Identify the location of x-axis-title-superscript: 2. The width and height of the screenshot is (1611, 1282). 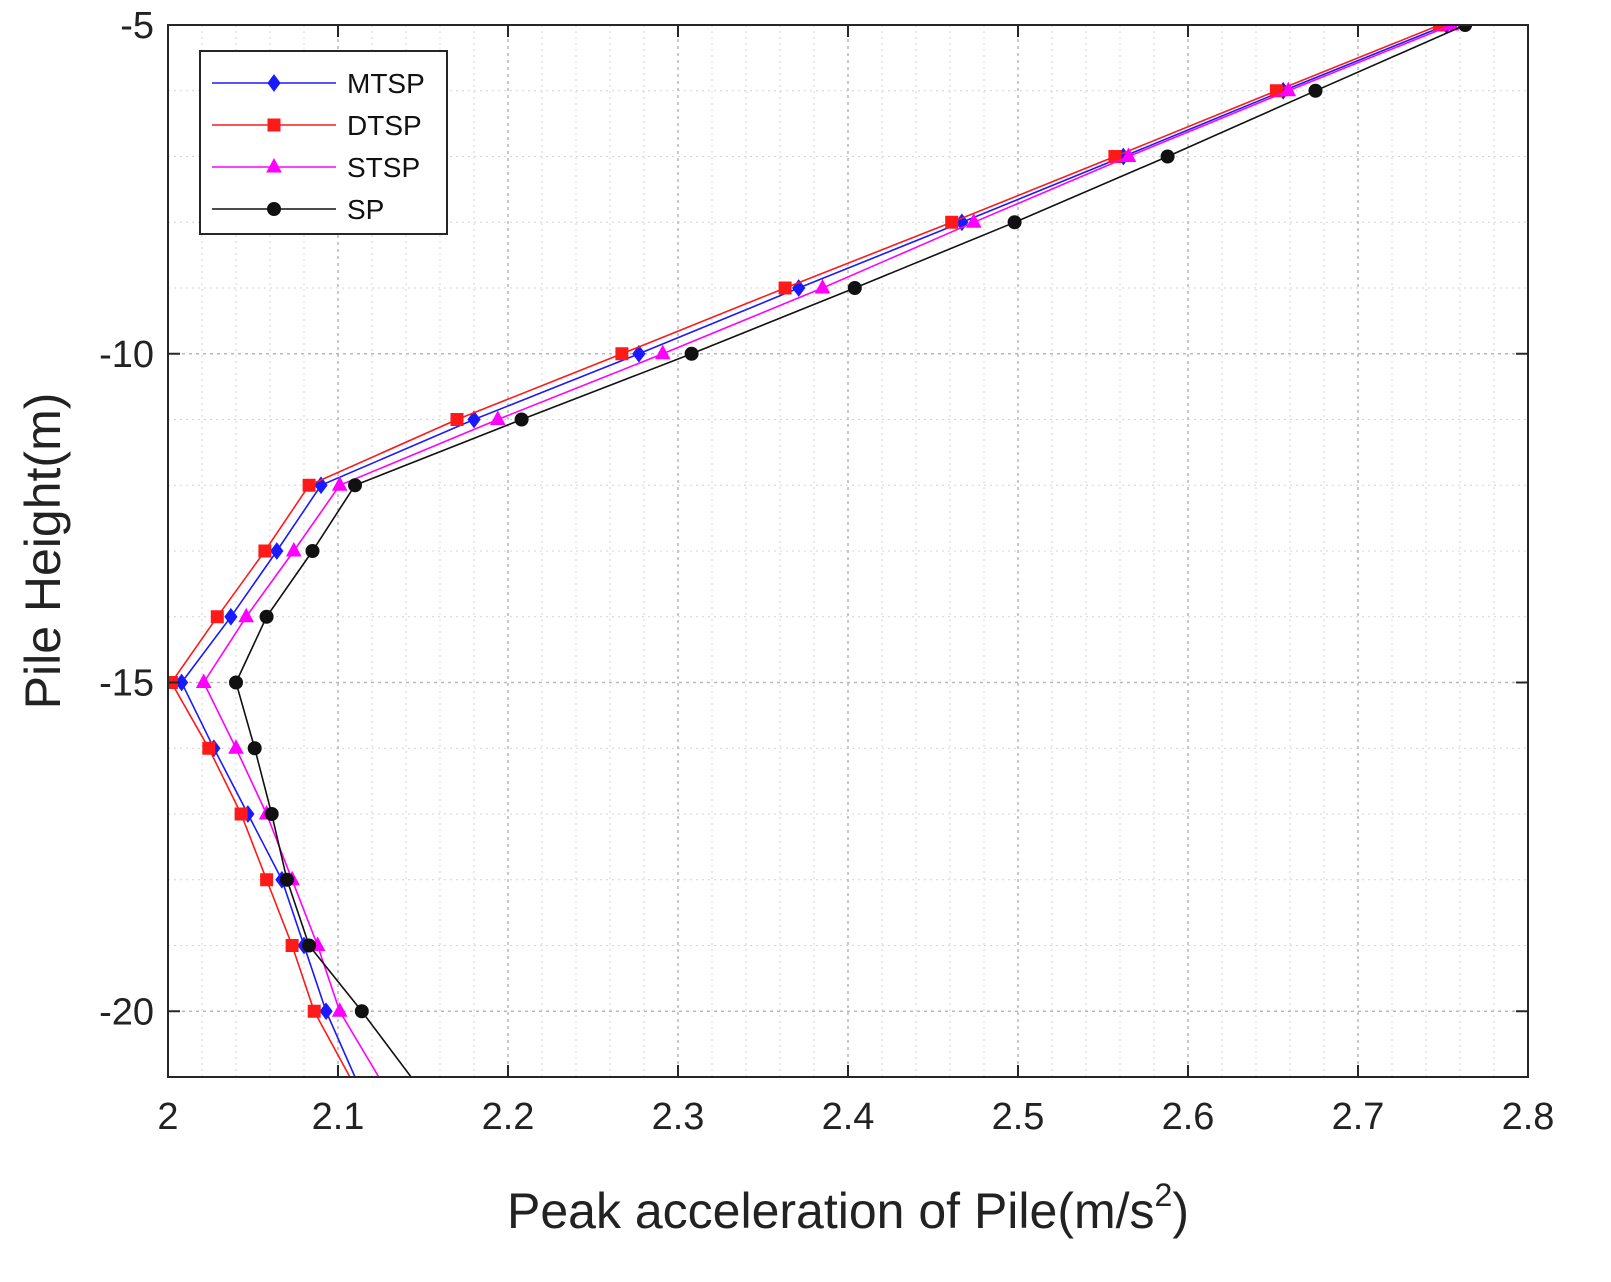
(1164, 1195).